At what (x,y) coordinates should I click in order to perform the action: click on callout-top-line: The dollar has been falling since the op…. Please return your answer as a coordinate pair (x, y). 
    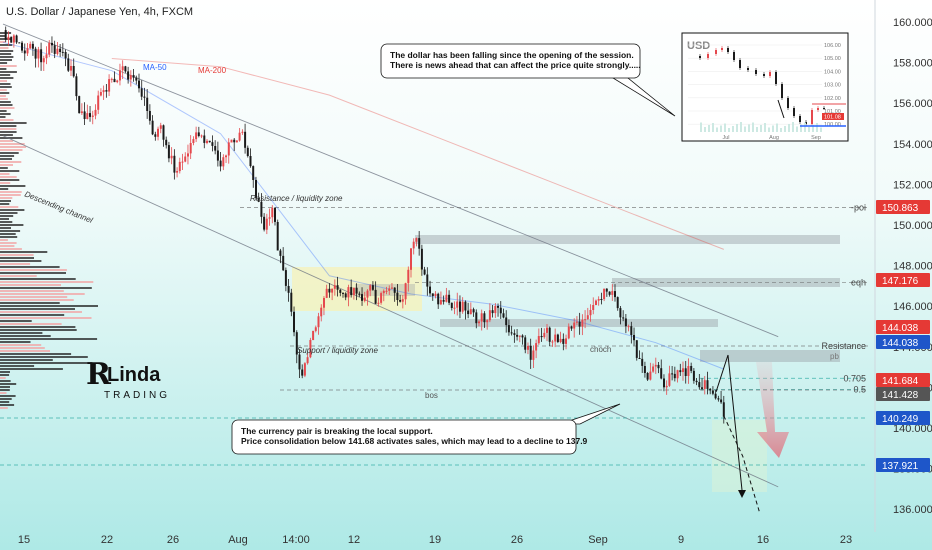
    Looking at the image, I should click on (512, 55).